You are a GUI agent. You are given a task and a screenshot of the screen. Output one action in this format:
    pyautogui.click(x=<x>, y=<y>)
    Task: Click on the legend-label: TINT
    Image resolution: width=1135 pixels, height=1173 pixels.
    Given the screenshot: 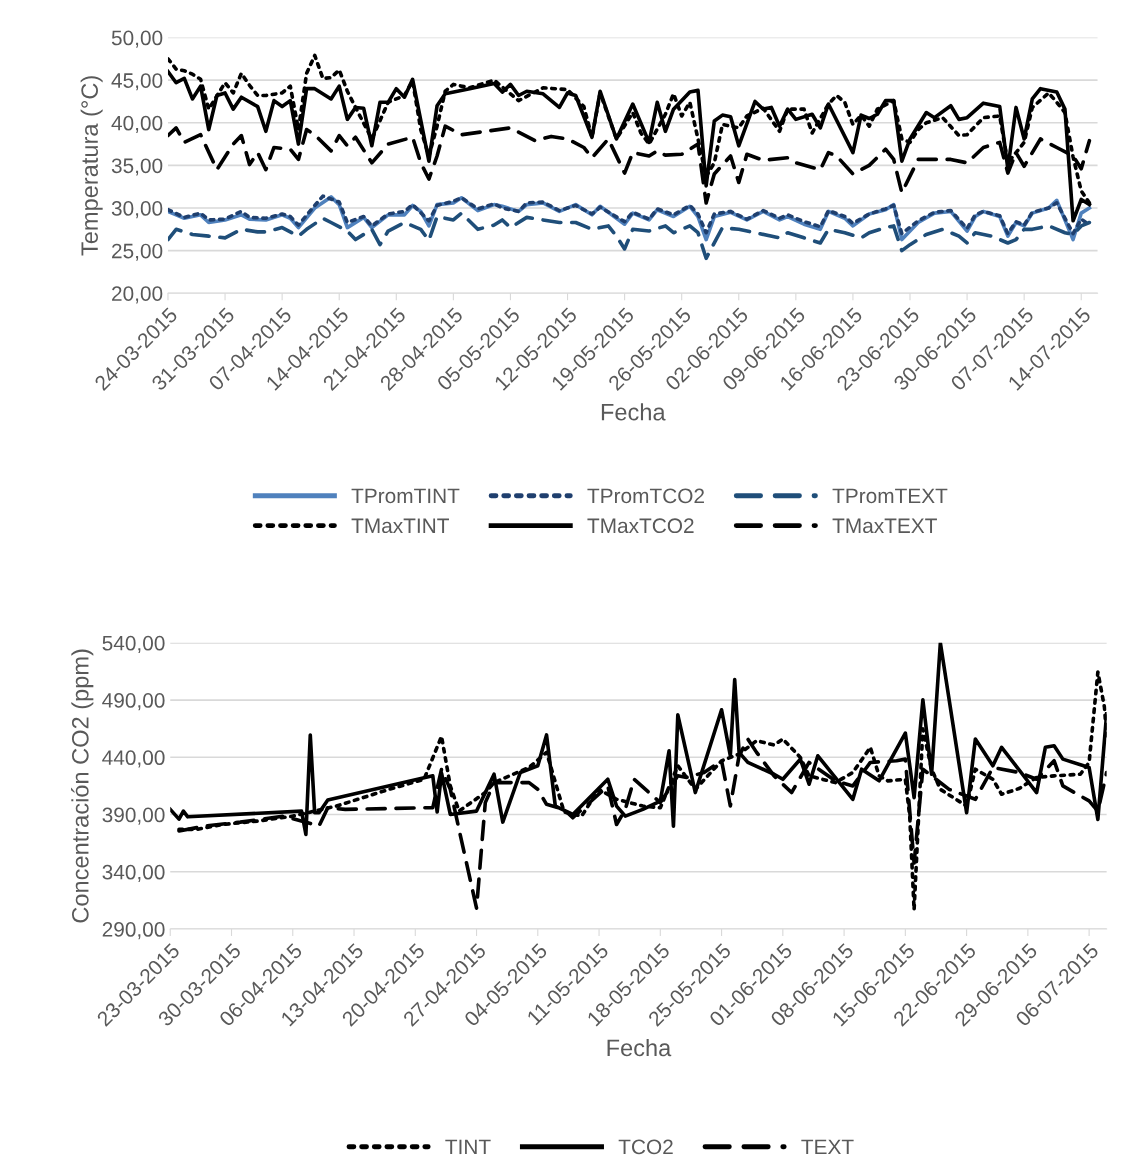 What is the action you would take?
    pyautogui.click(x=468, y=1147)
    